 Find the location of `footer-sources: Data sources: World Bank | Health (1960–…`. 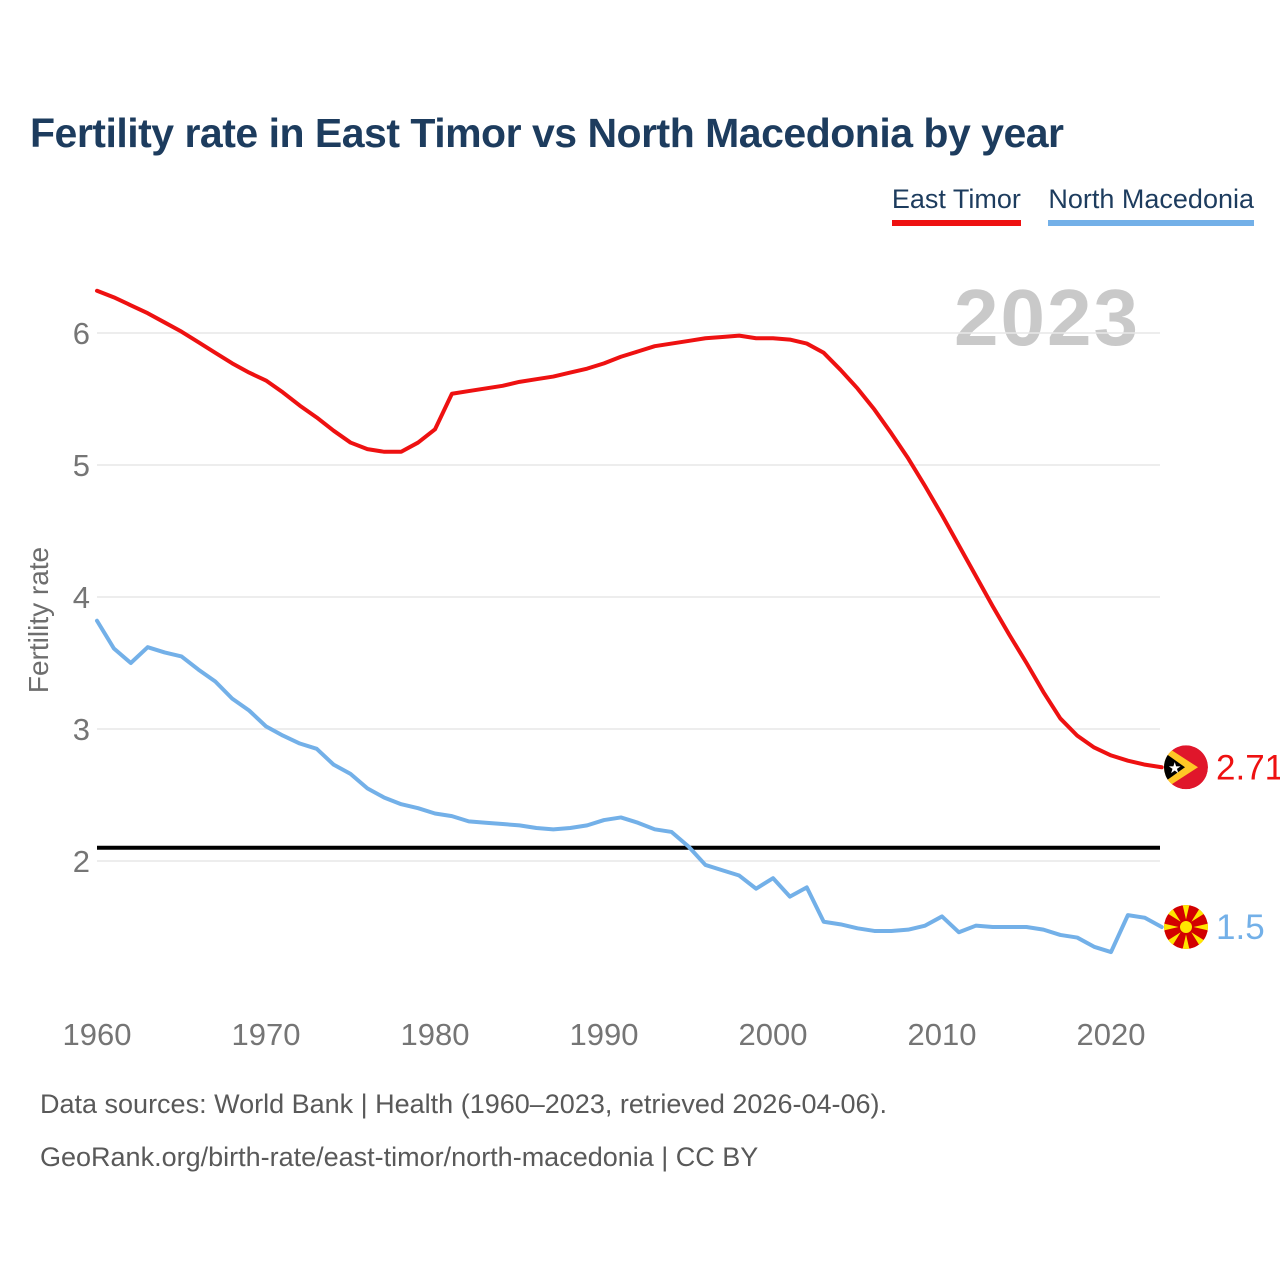

footer-sources: Data sources: World Bank | Health (1960–… is located at coordinates (463, 1104).